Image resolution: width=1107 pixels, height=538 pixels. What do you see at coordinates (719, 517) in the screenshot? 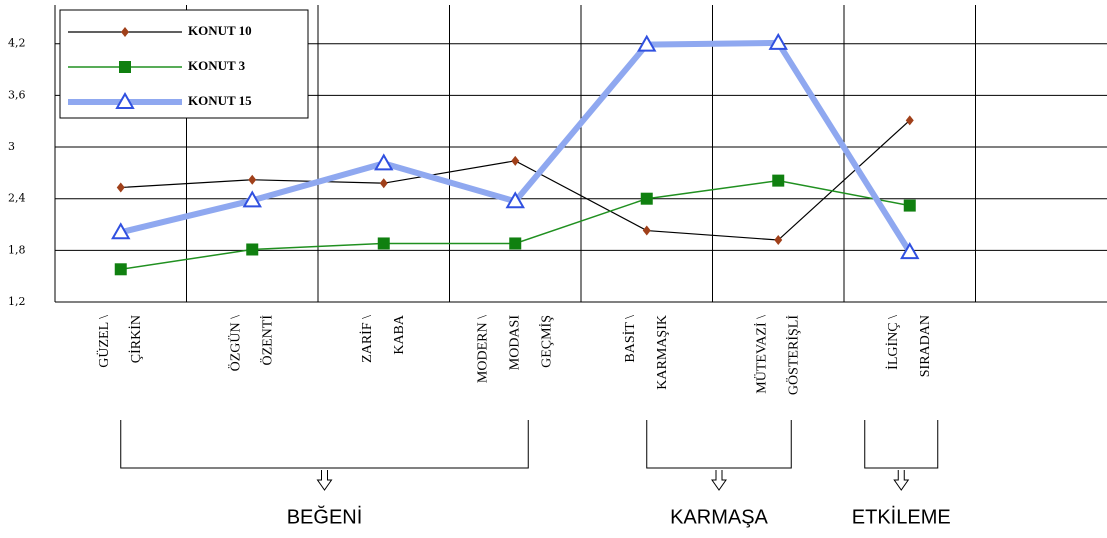
I see `group-label: KARMAŞA` at bounding box center [719, 517].